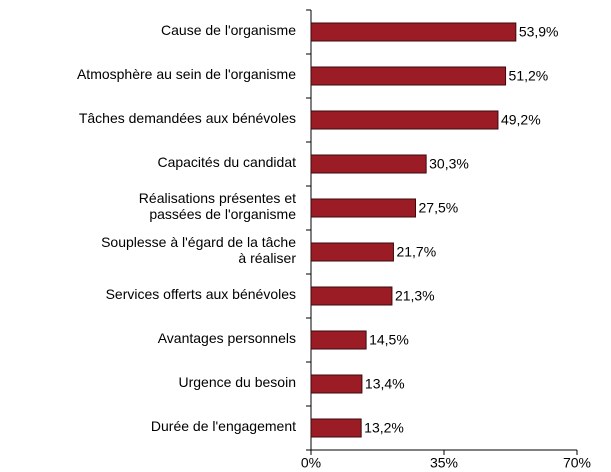 Image resolution: width=611 pixels, height=472 pixels. I want to click on x-tick-label: 0%, so click(311, 463).